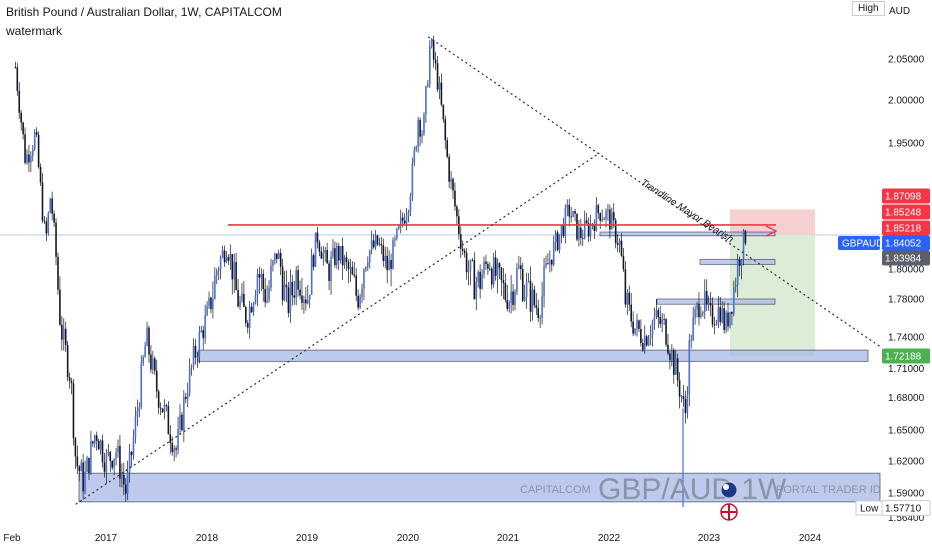  I want to click on high-label: High, so click(868, 8).